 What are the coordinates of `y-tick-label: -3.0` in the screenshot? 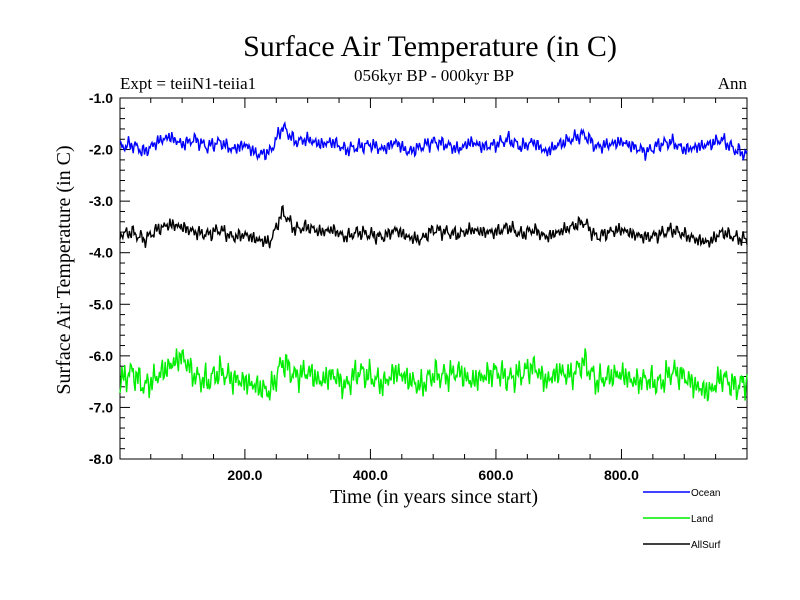 It's located at (101, 201).